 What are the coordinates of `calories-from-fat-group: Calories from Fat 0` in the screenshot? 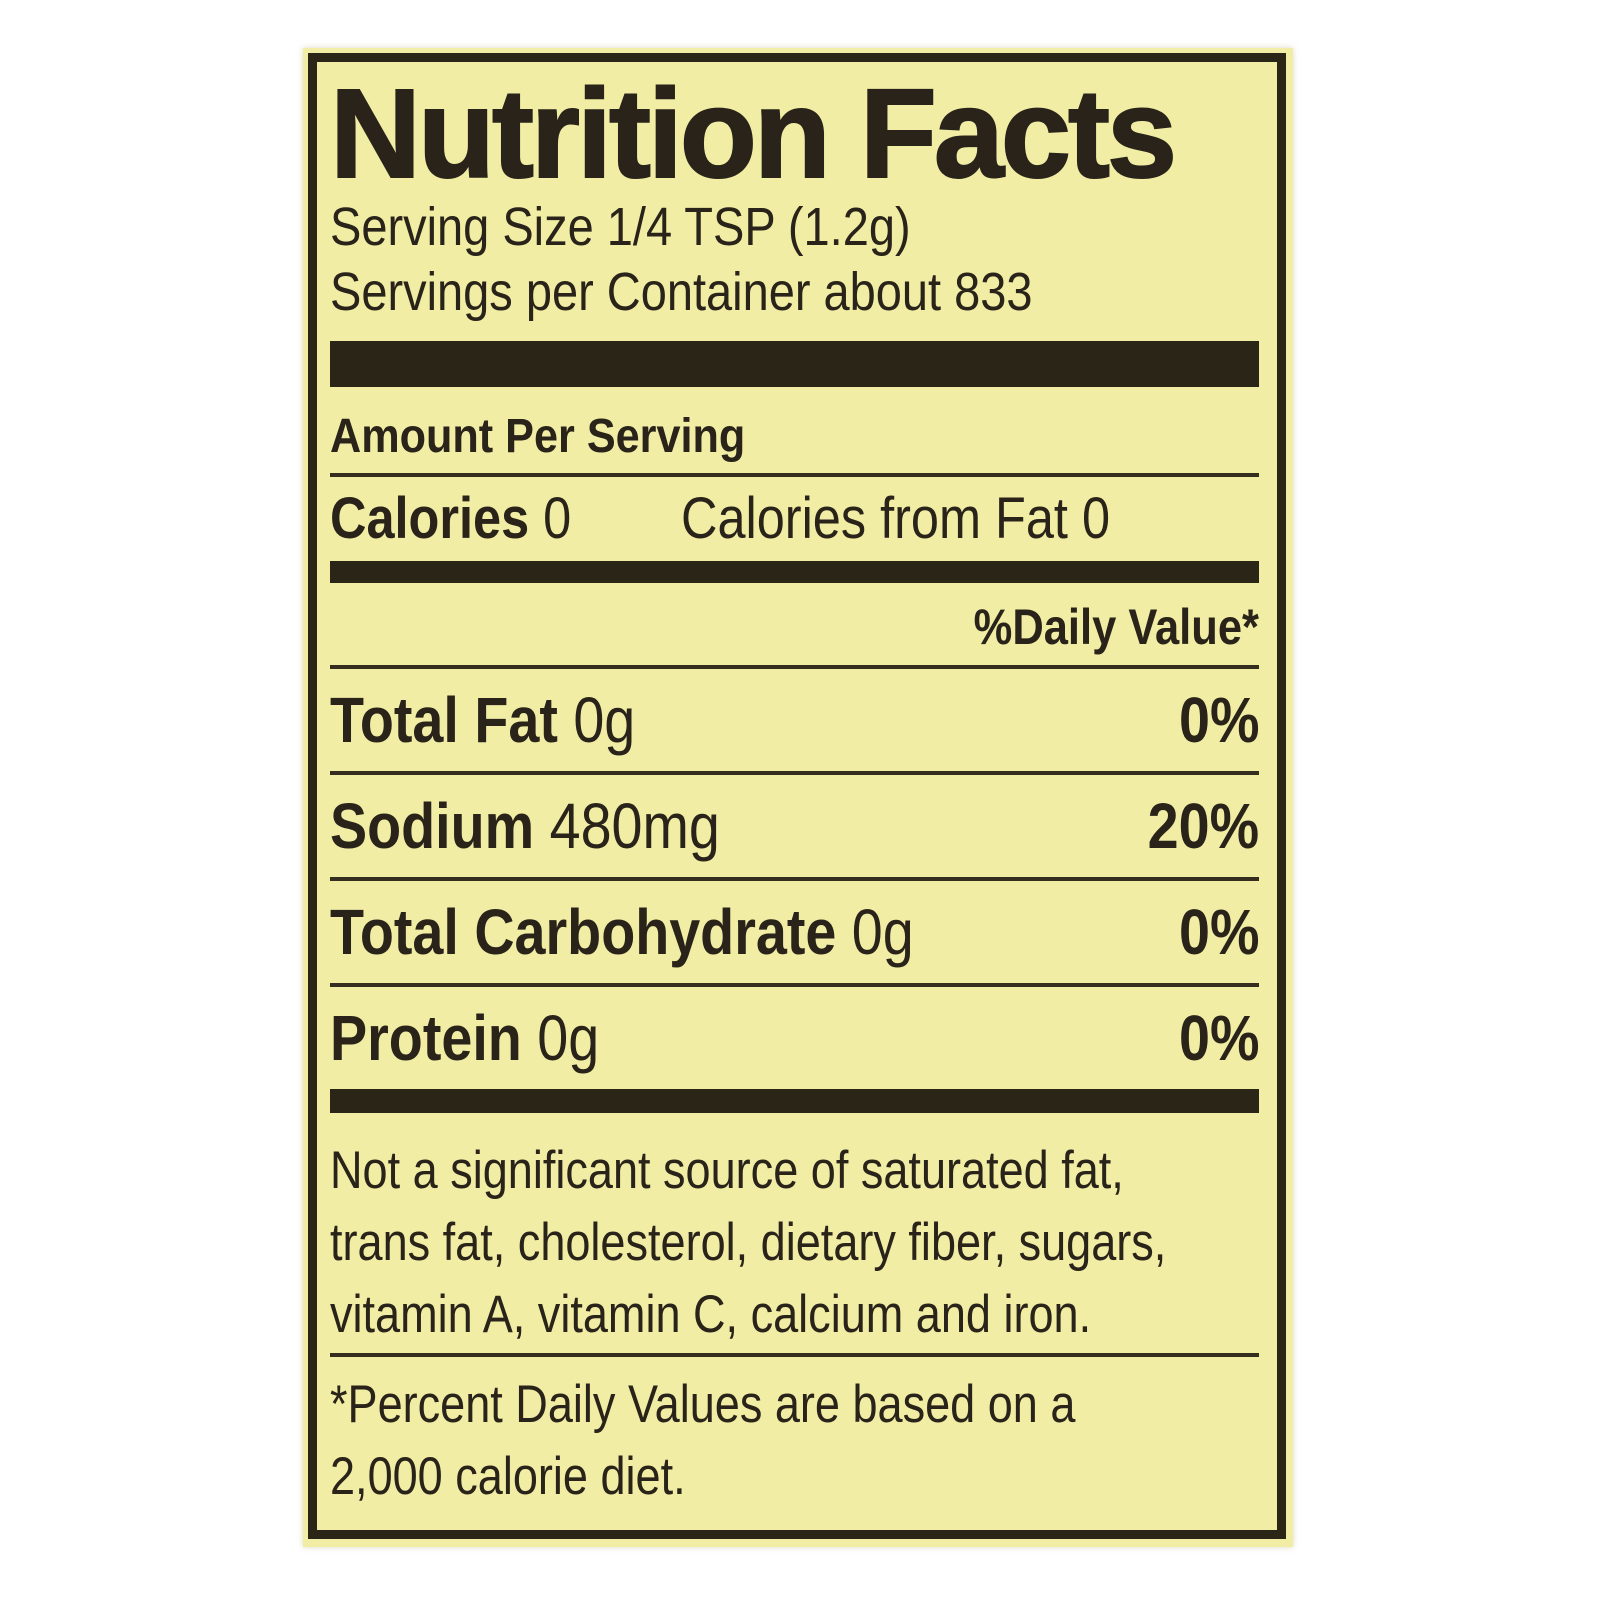 It's located at (895, 519).